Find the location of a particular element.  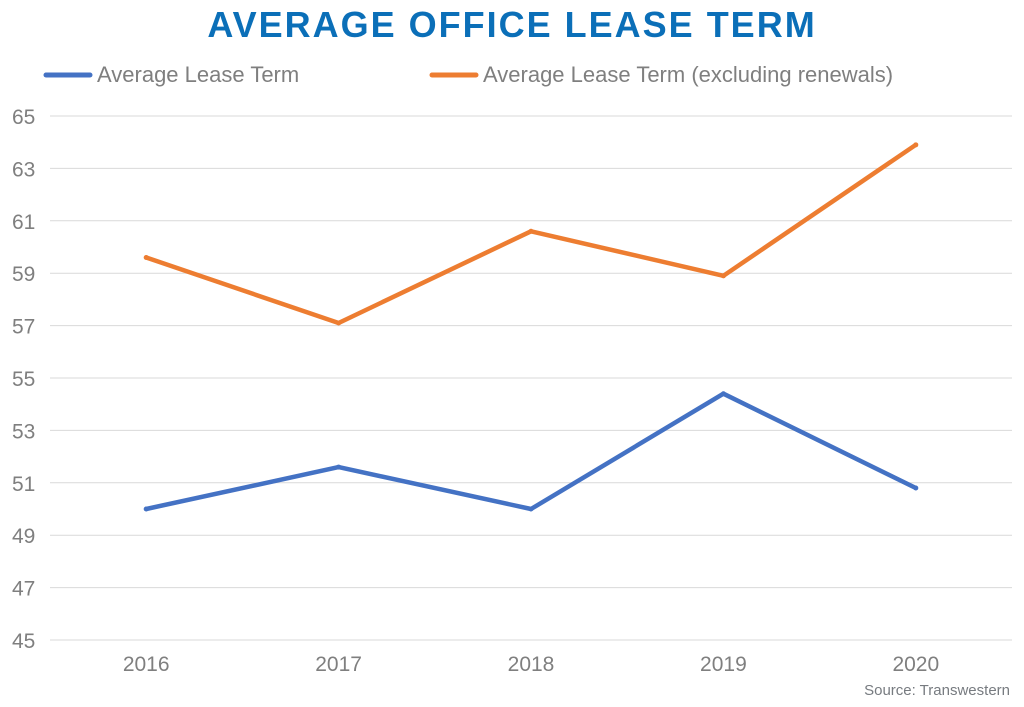

y-tick-label: 63 is located at coordinates (23, 169).